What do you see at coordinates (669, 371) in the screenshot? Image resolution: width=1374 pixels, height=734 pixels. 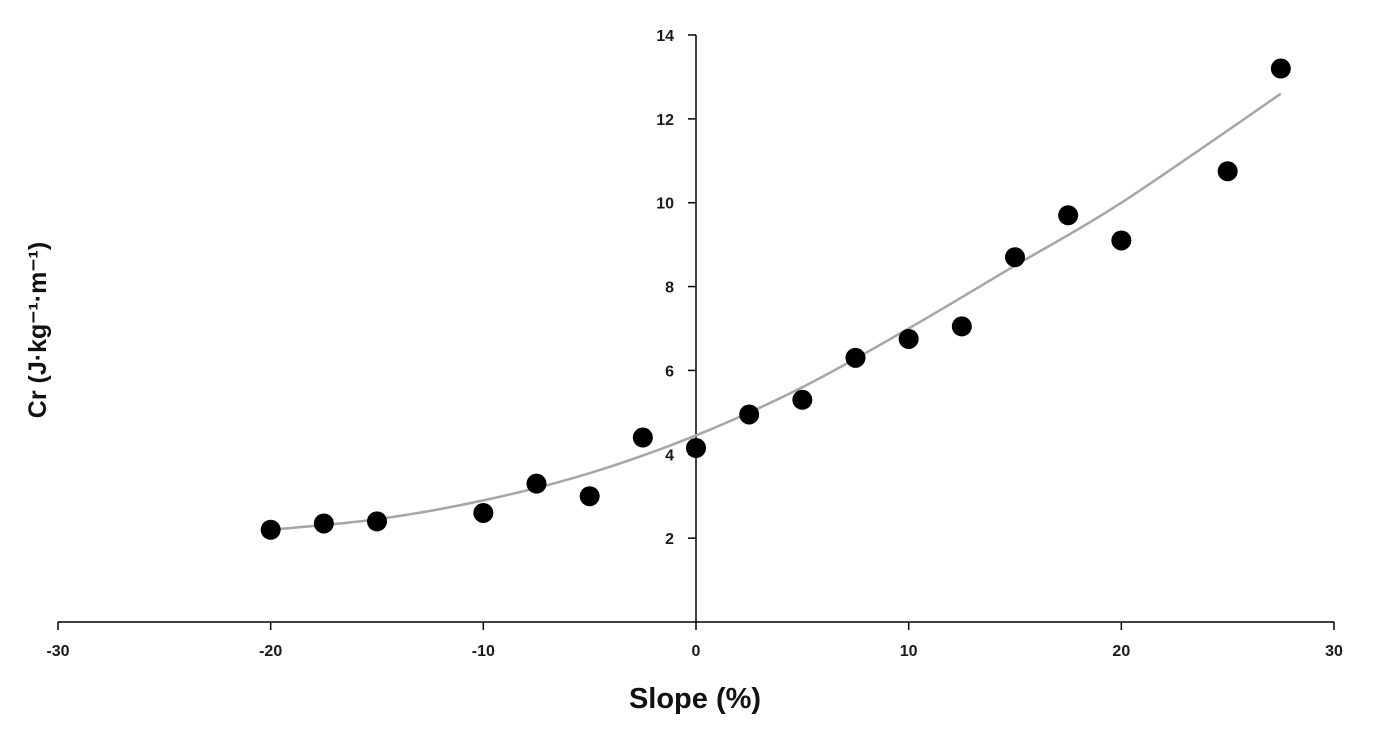 I see `y-tick-label: 6` at bounding box center [669, 371].